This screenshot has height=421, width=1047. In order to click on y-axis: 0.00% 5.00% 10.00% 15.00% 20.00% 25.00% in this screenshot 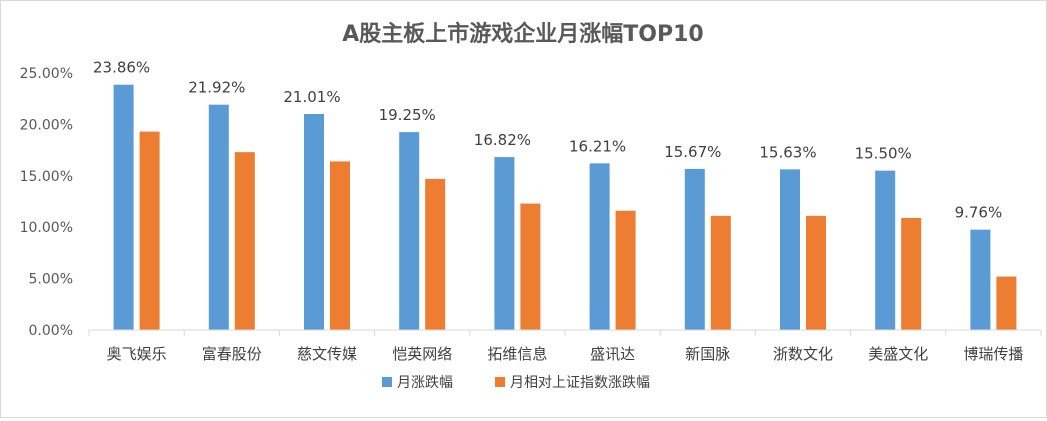, I will do `click(46, 202)`.